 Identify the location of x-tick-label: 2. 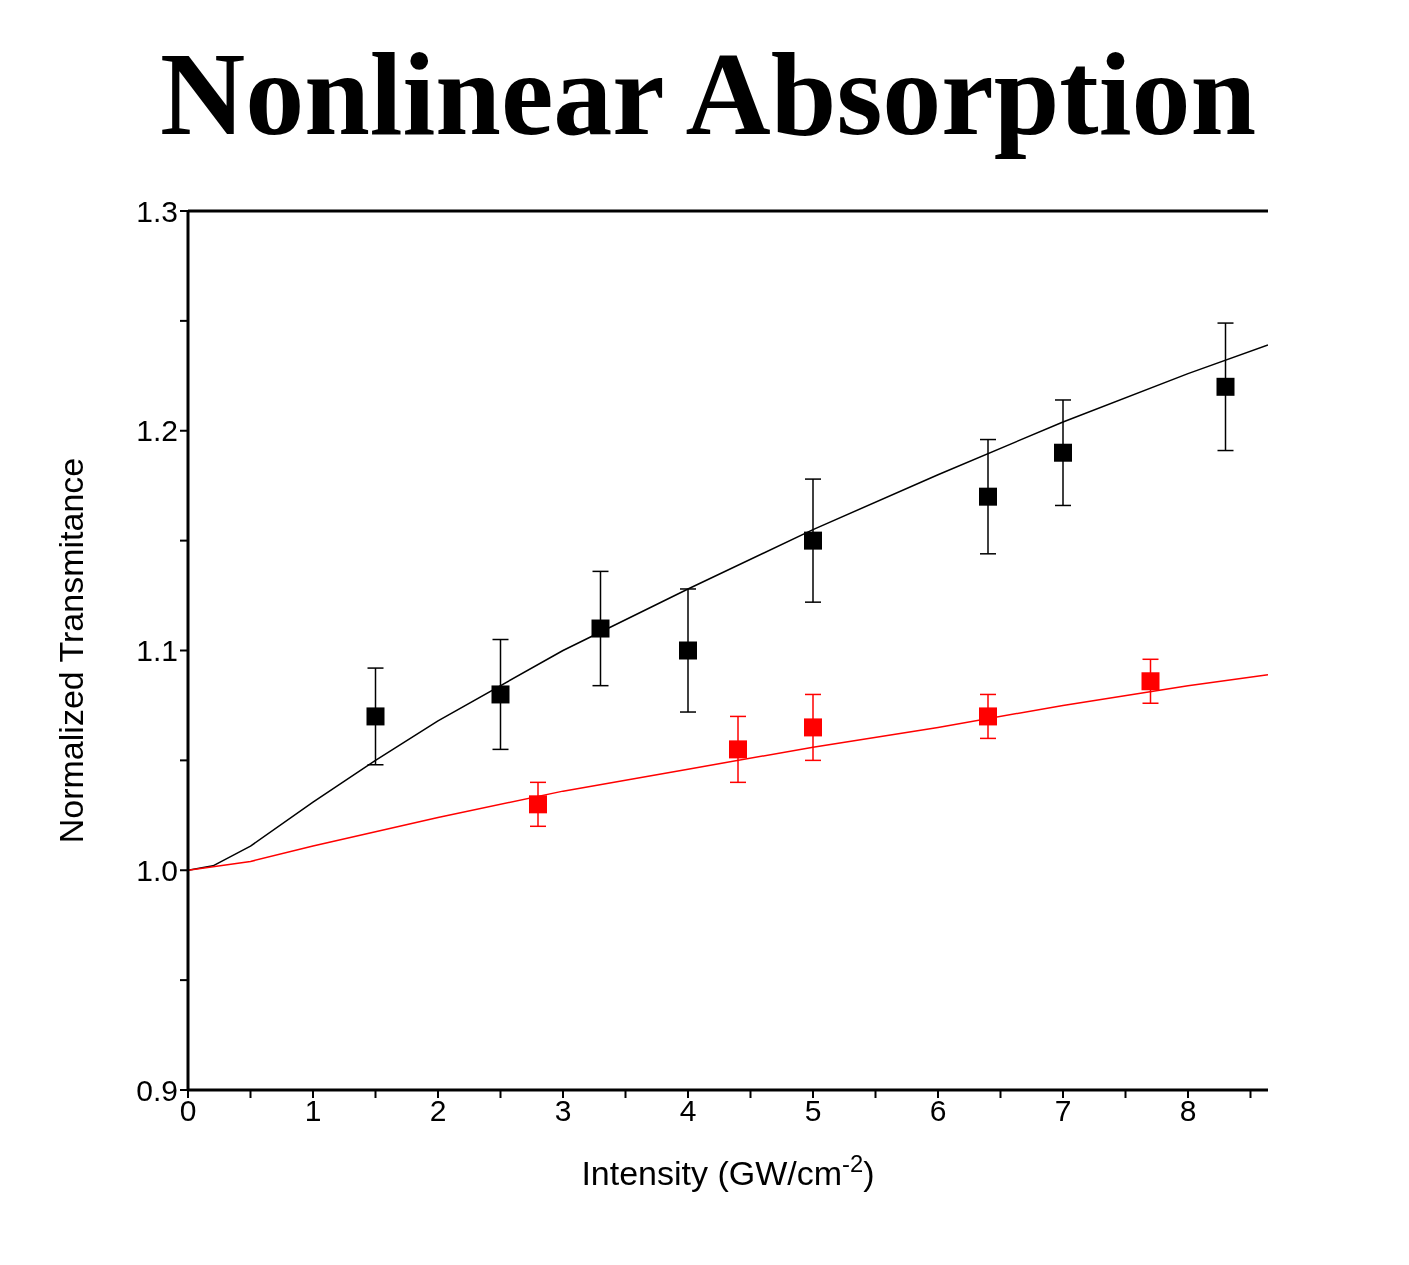
(438, 1111).